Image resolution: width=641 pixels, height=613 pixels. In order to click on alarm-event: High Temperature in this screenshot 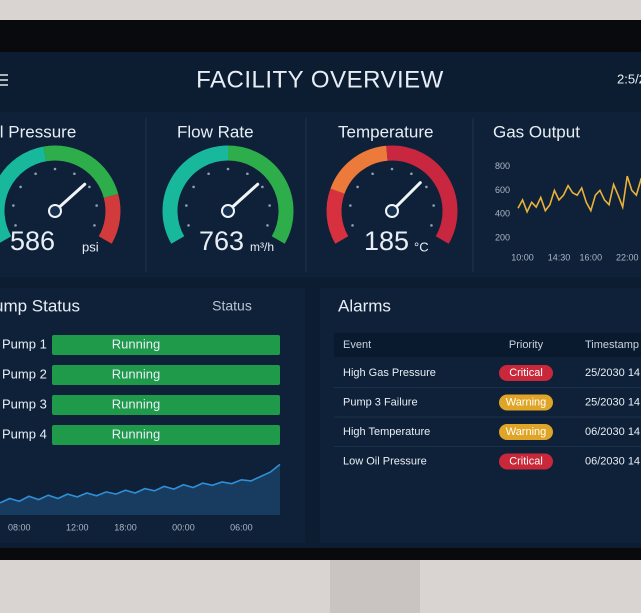, I will do `click(386, 432)`.